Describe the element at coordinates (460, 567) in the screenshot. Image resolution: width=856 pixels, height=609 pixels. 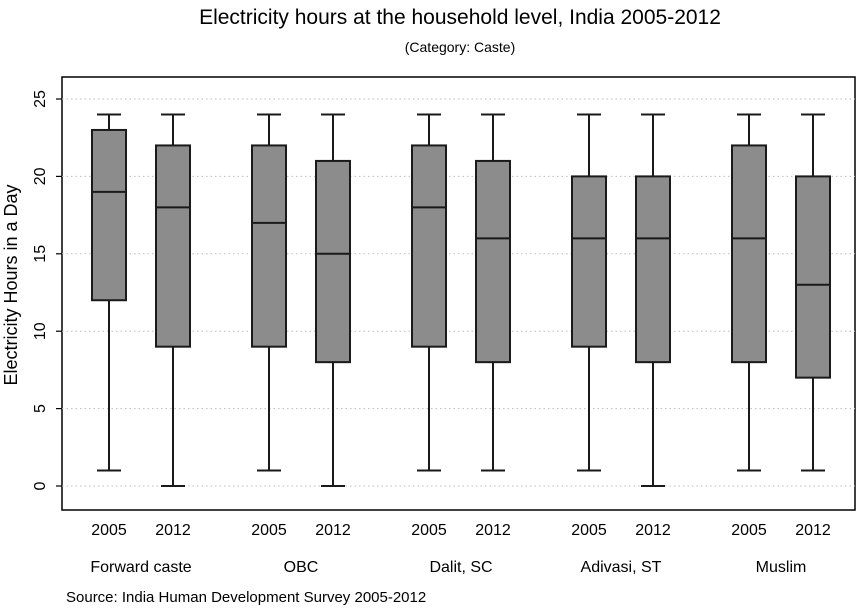
I see `group-label: Dalit, SC` at that location.